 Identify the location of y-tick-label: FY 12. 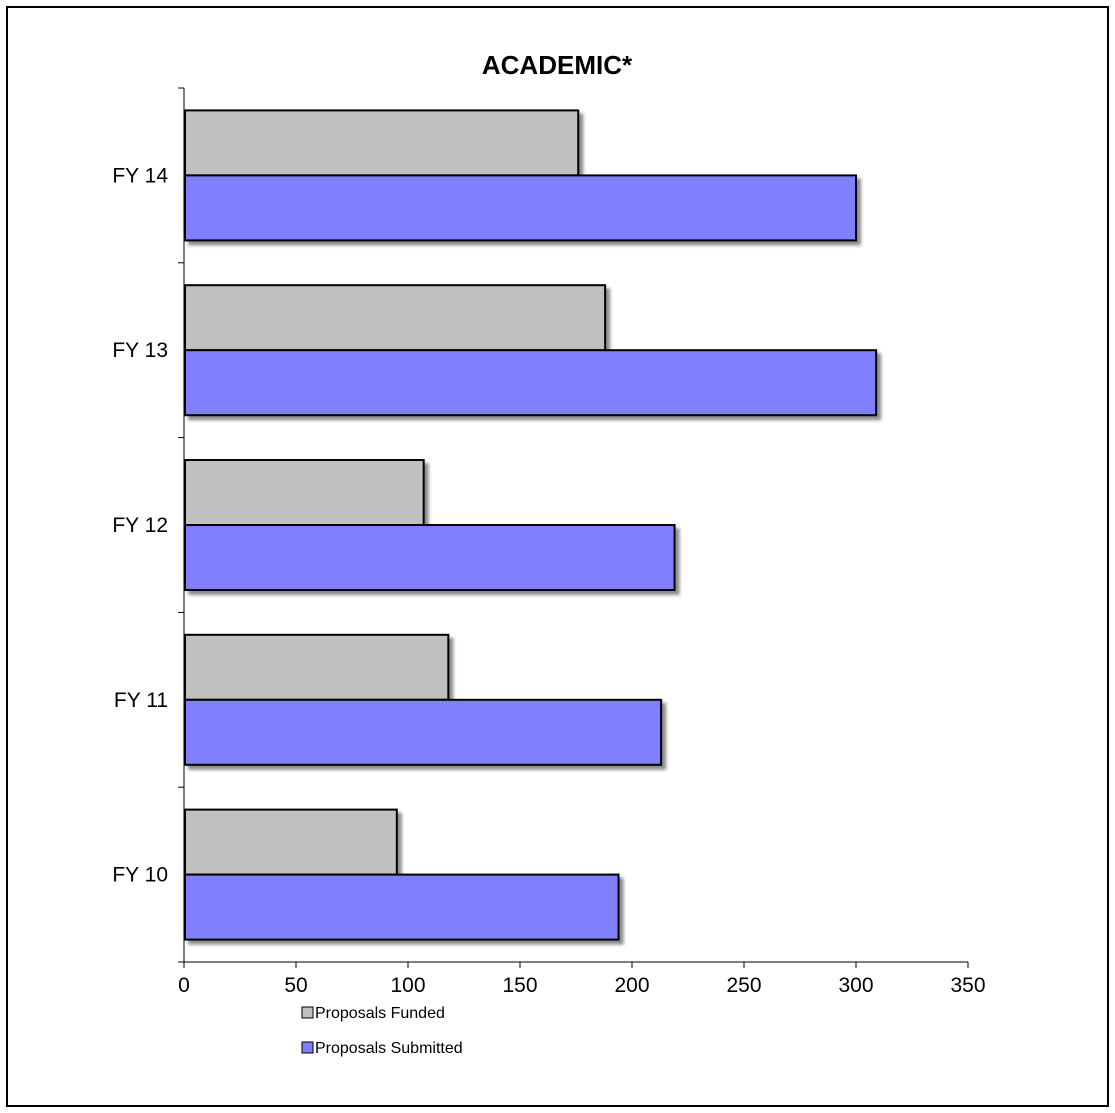
(140, 525).